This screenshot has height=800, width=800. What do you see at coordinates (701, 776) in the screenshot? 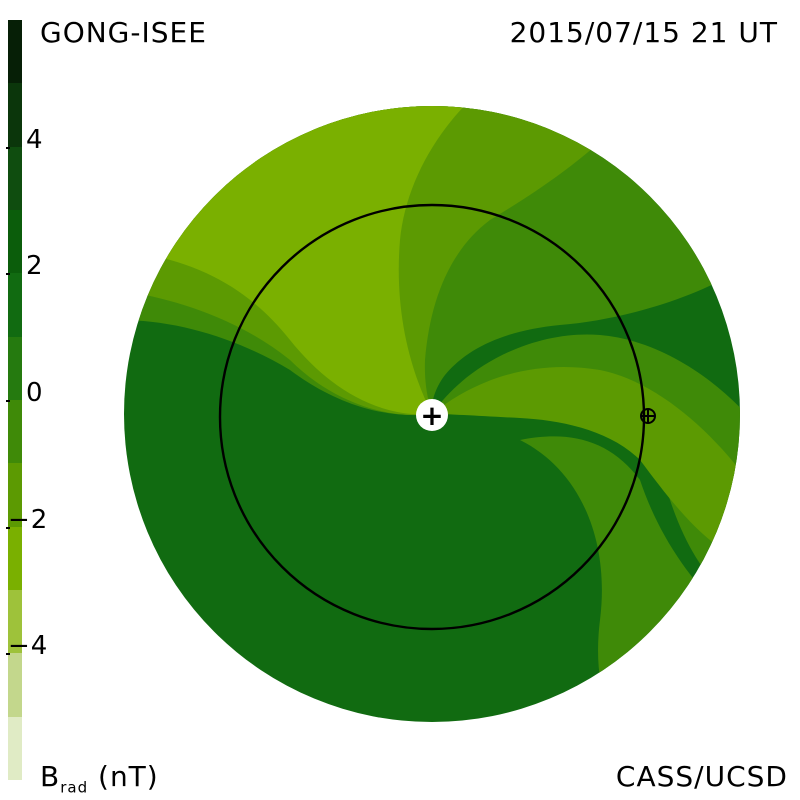
I see `credit-label: CASS/UCSD` at bounding box center [701, 776].